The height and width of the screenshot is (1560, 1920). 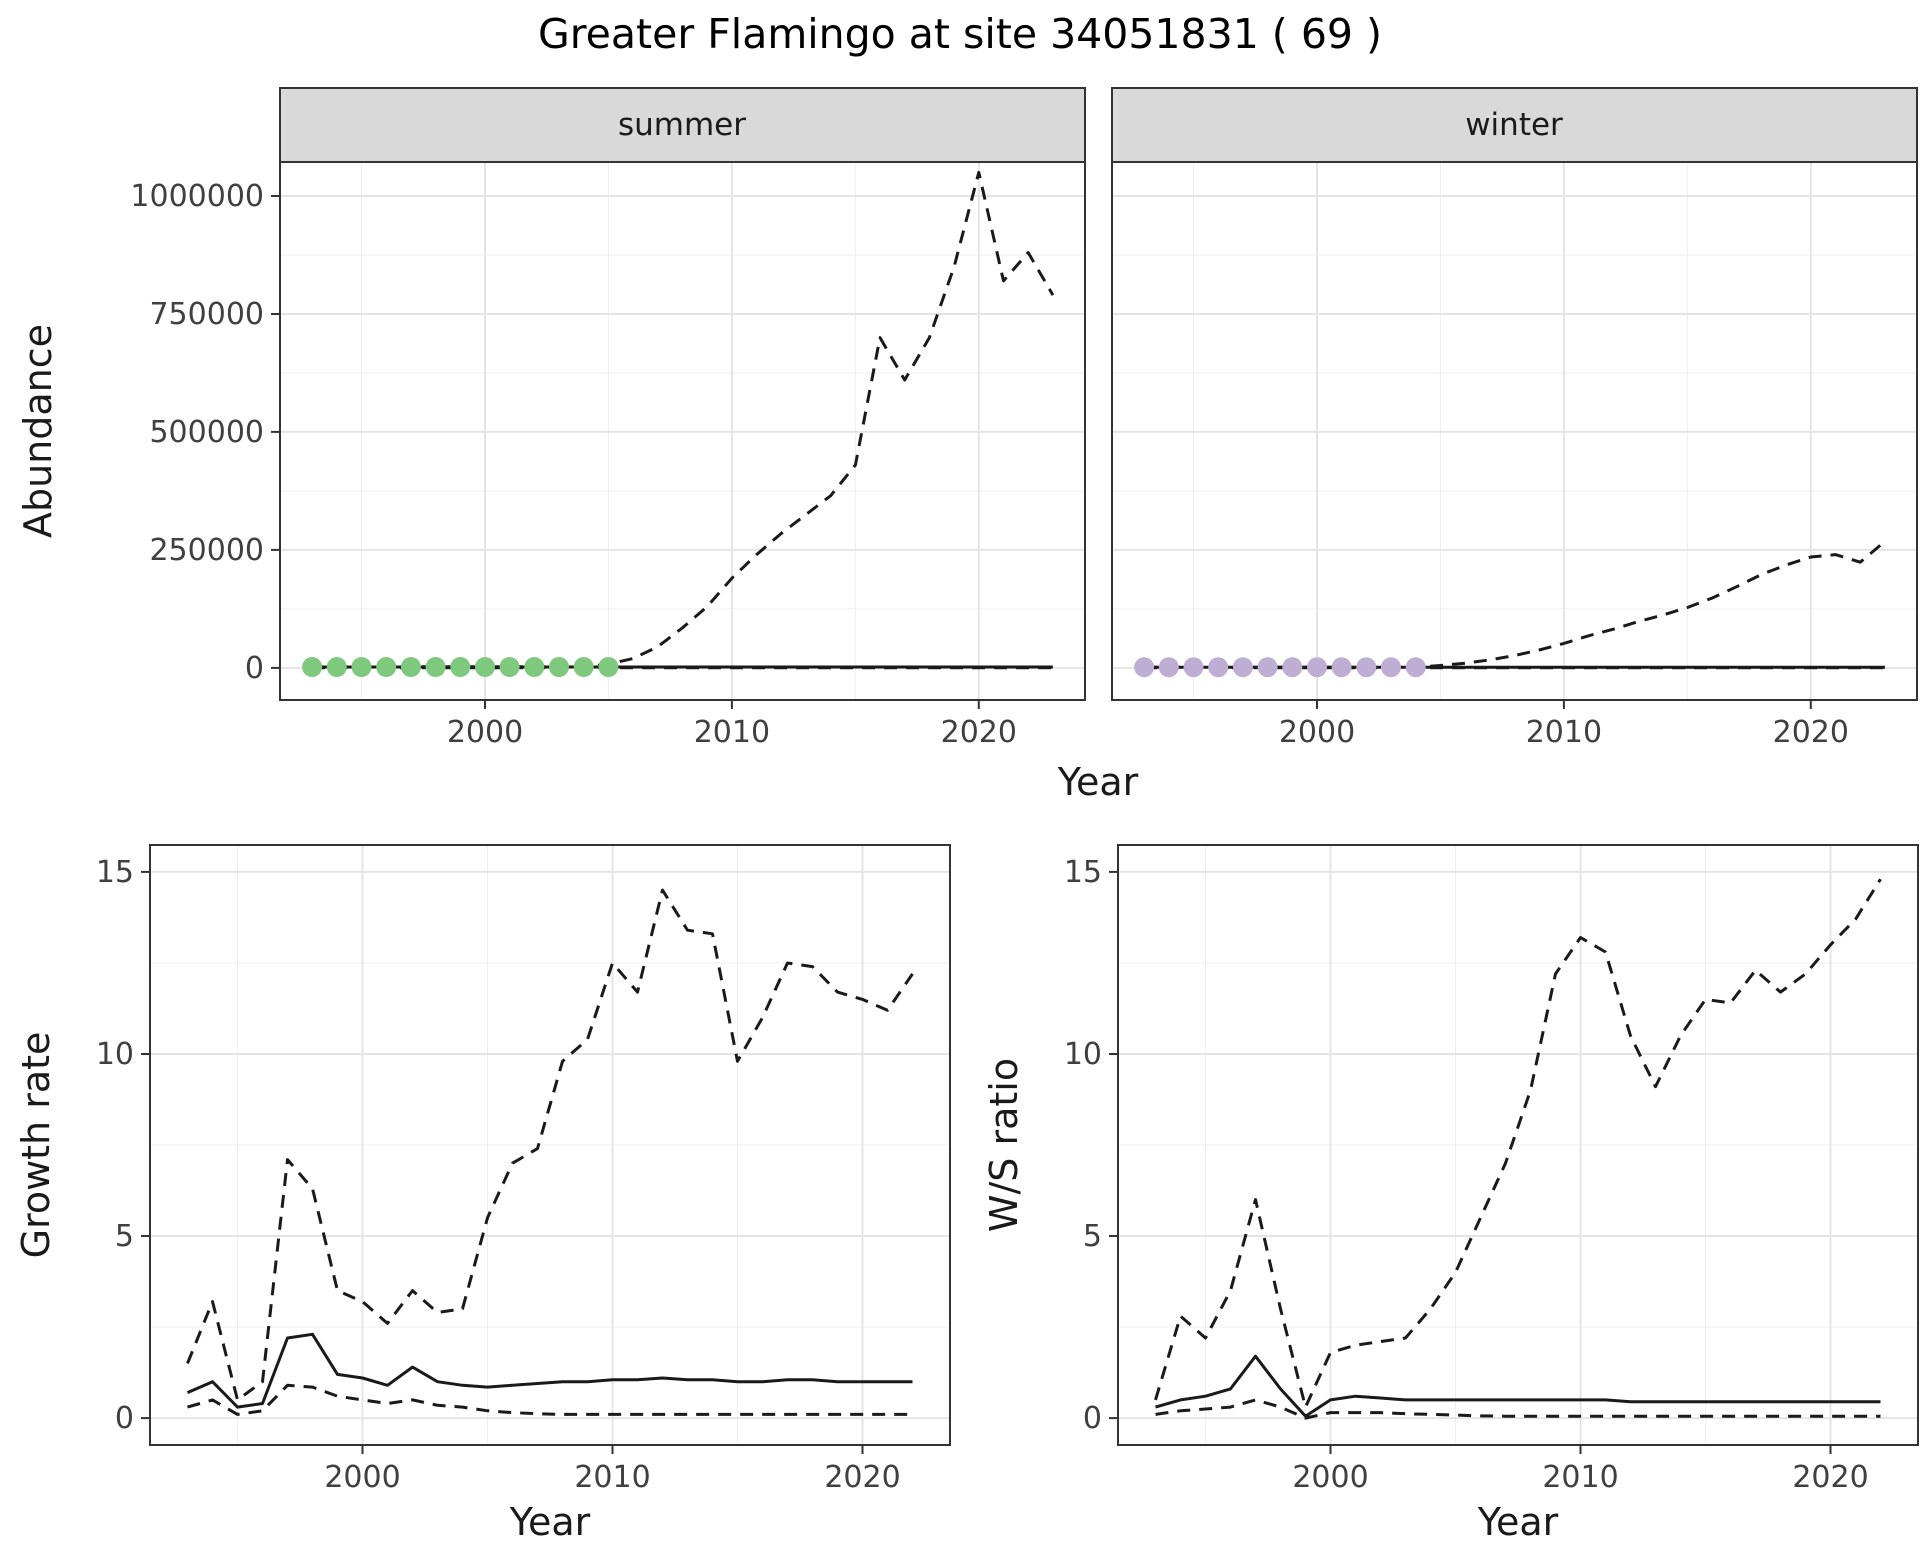 What do you see at coordinates (36, 1145) in the screenshot?
I see `growth-rate-y-axis-label: Growth rate` at bounding box center [36, 1145].